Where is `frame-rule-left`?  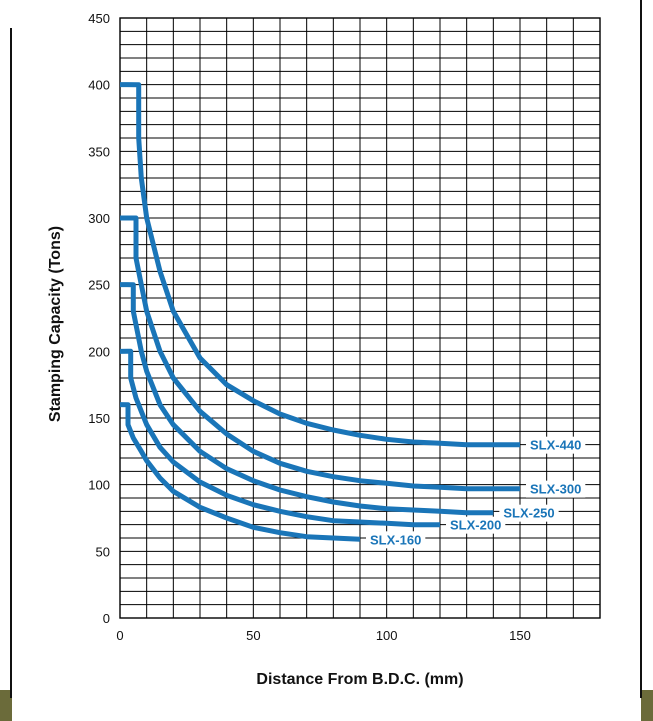
frame-rule-left is located at coordinates (11, 363).